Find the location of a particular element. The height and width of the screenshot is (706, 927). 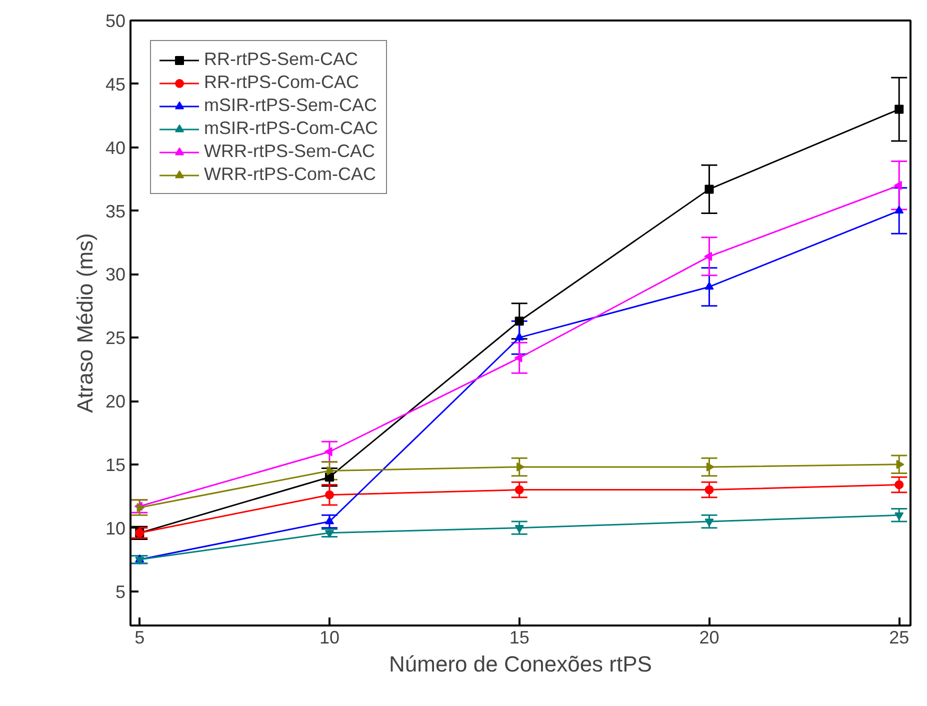

y-tick-label: 35 is located at coordinates (115, 211).